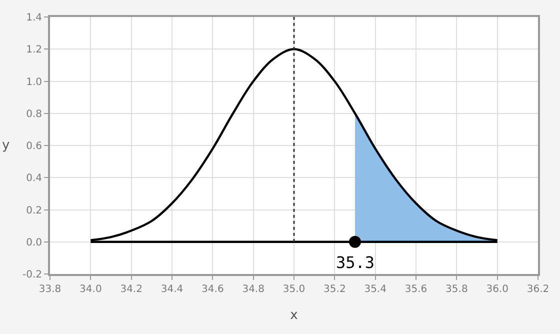 The width and height of the screenshot is (560, 334). Describe the element at coordinates (416, 289) in the screenshot. I see `x-tick-label: 35.6` at that location.